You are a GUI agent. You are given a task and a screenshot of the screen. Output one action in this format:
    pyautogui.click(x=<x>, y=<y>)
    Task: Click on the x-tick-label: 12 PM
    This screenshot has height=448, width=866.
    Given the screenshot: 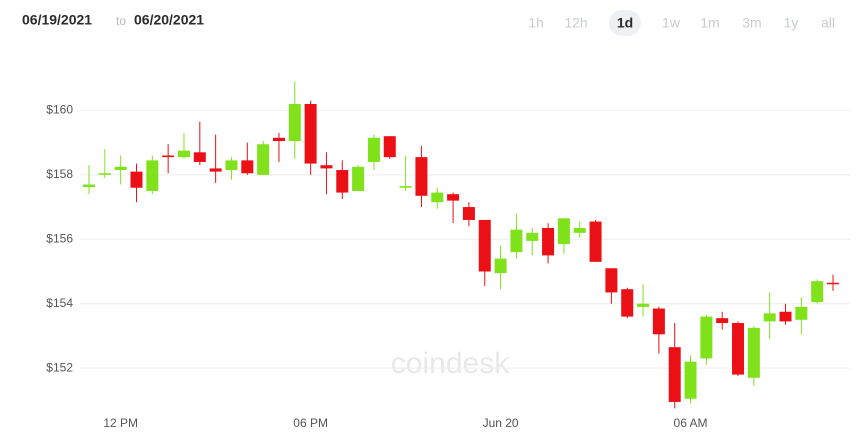 What is the action you would take?
    pyautogui.click(x=120, y=423)
    